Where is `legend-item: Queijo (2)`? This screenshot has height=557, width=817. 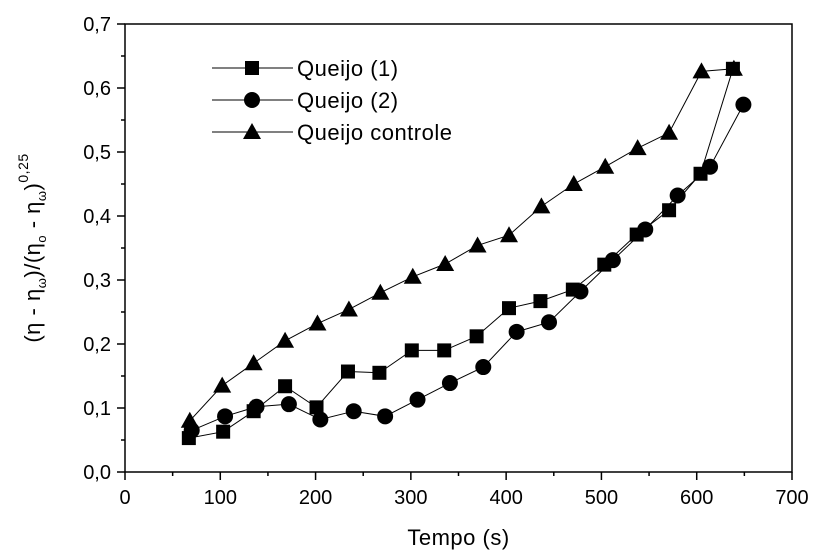
legend-item: Queijo (2) is located at coordinates (305, 100).